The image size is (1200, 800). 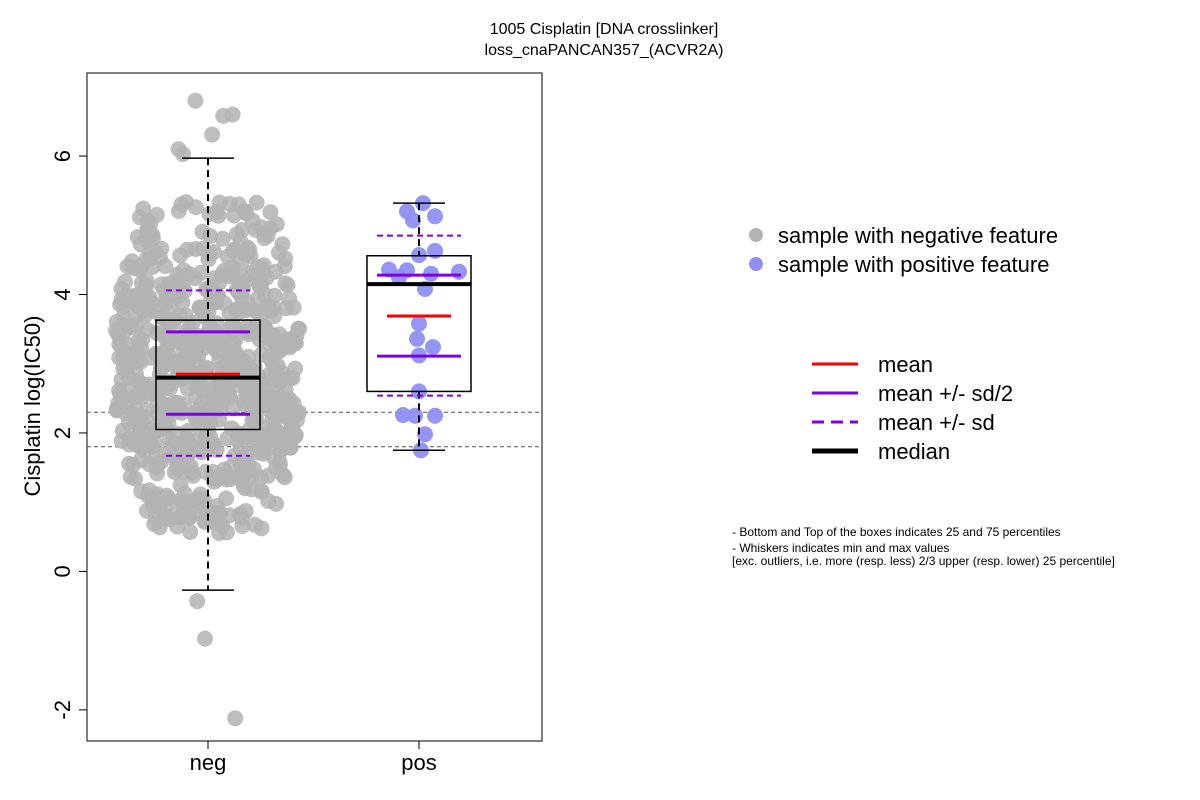 I want to click on box-pos, so click(x=419, y=327).